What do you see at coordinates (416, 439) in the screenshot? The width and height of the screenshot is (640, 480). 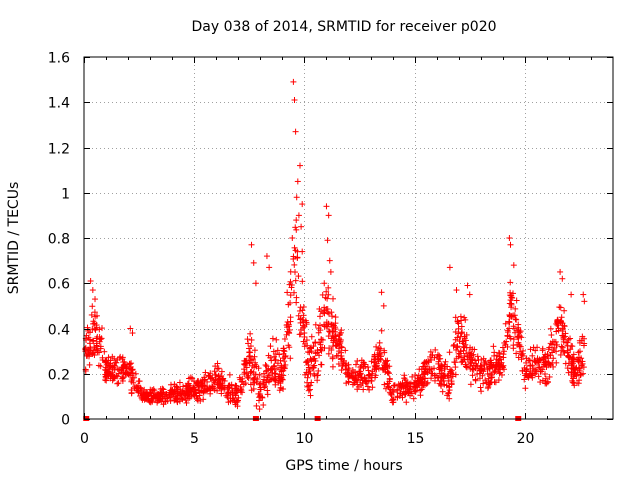 I see `x-tick-label: 15` at bounding box center [416, 439].